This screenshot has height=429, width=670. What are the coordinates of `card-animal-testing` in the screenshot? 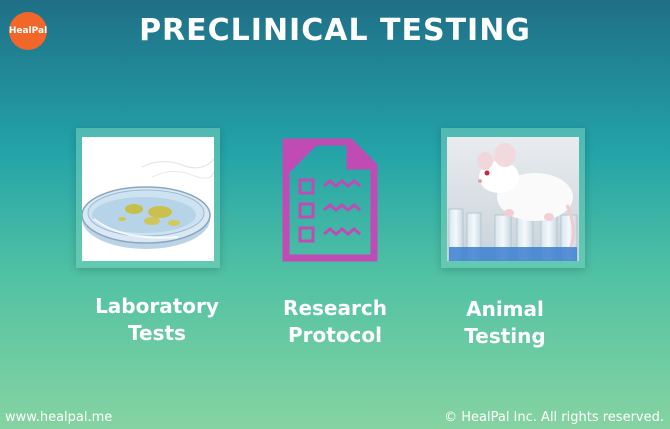 It's located at (513, 198).